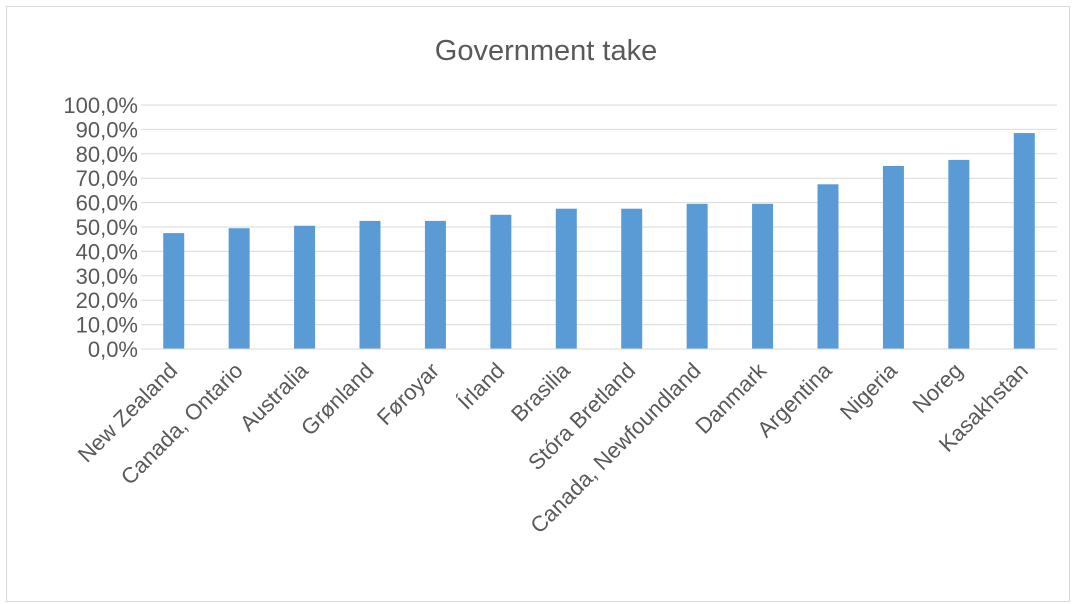 The height and width of the screenshot is (604, 1072). Describe the element at coordinates (107, 276) in the screenshot. I see `y-tick-label: 30,0%` at that location.